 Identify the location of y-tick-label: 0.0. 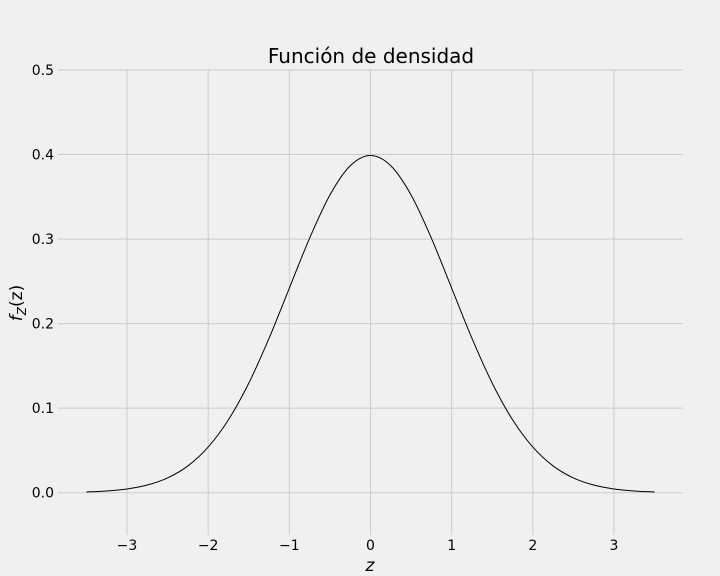
(43, 494).